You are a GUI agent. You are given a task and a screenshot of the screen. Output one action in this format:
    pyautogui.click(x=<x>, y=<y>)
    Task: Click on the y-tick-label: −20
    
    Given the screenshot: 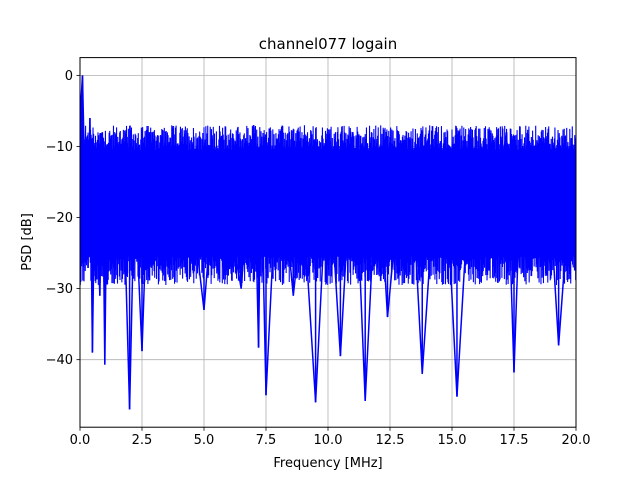 What is the action you would take?
    pyautogui.click(x=59, y=218)
    